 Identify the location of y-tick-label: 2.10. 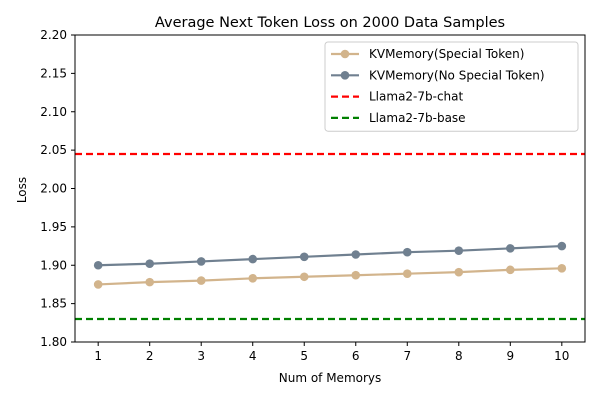
(53, 112).